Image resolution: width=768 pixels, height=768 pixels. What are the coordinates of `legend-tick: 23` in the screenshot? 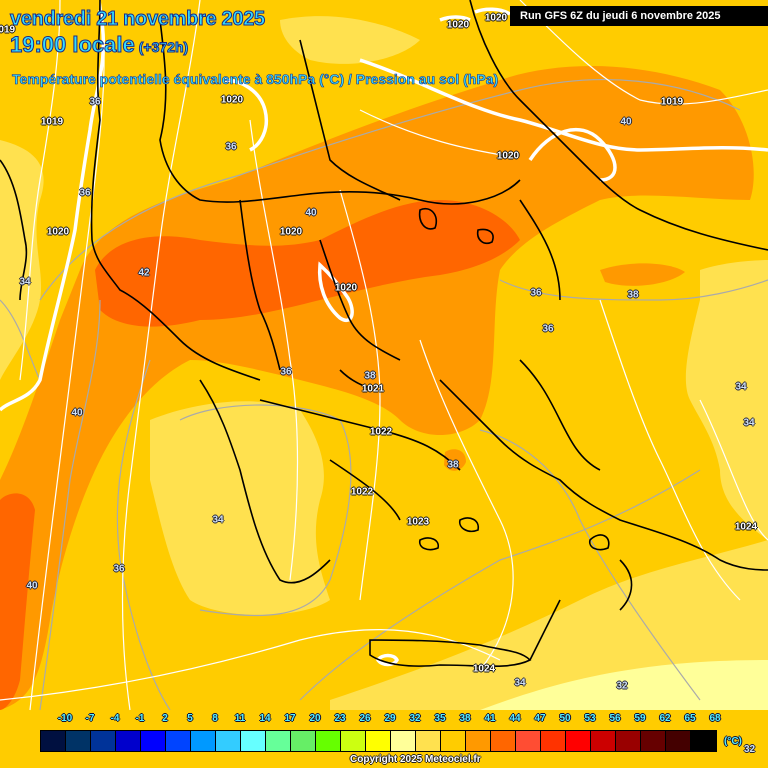 It's located at (340, 718).